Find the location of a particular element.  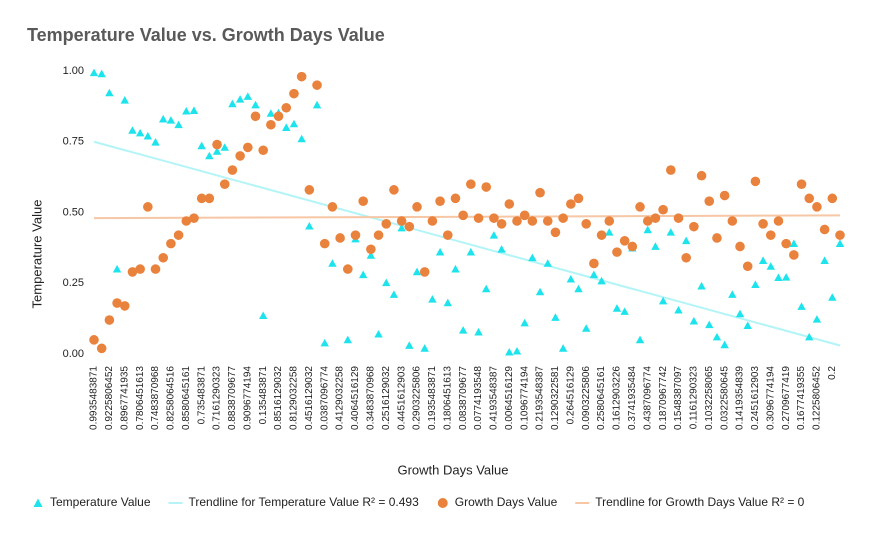

x-tick-label: 0.1419354839 is located at coordinates (740, 398).